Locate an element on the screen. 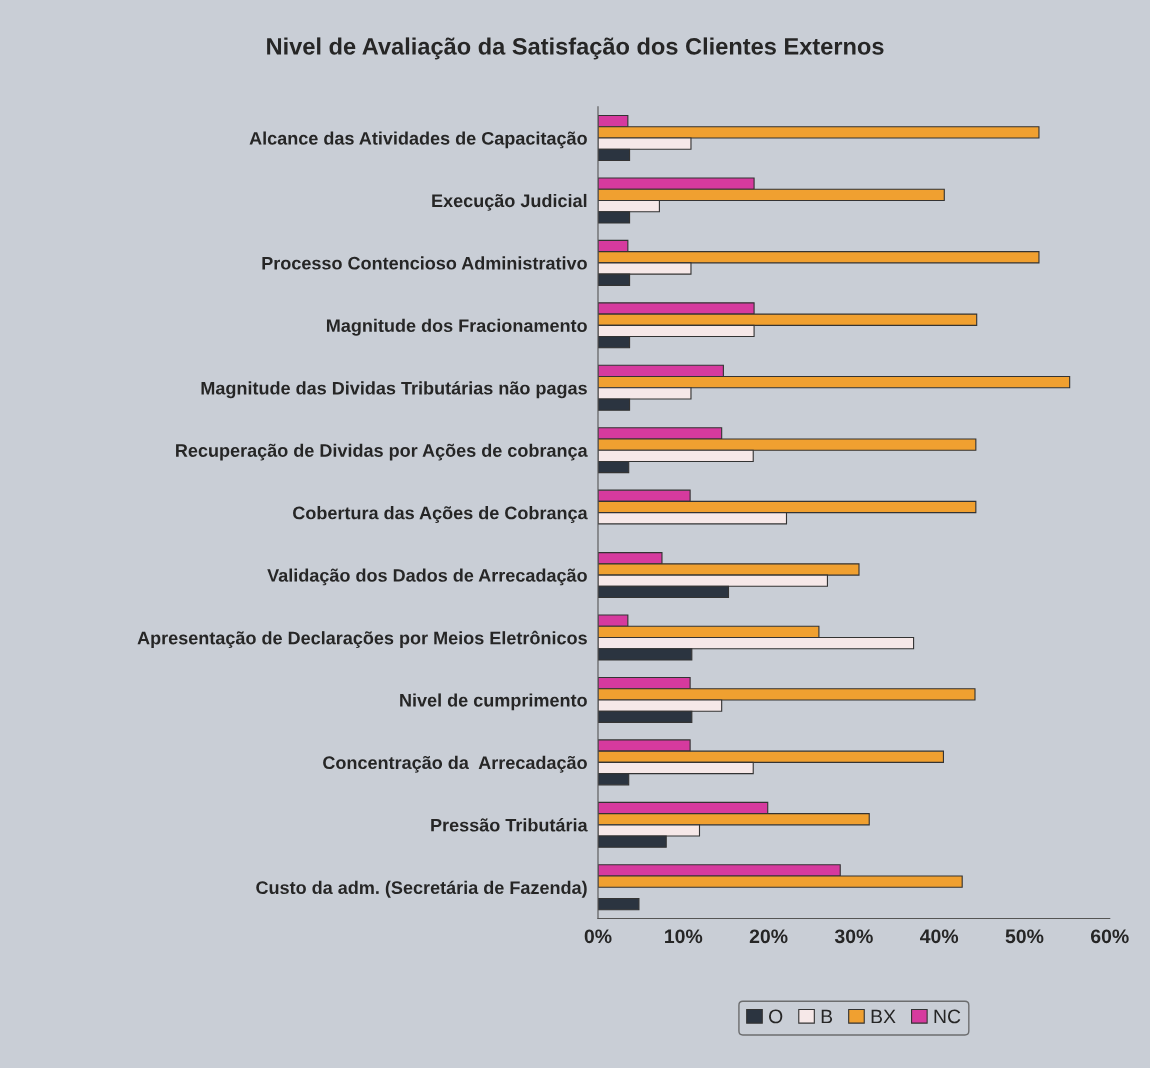 This screenshot has width=1150, height=1068. legend-label: B is located at coordinates (827, 1016).